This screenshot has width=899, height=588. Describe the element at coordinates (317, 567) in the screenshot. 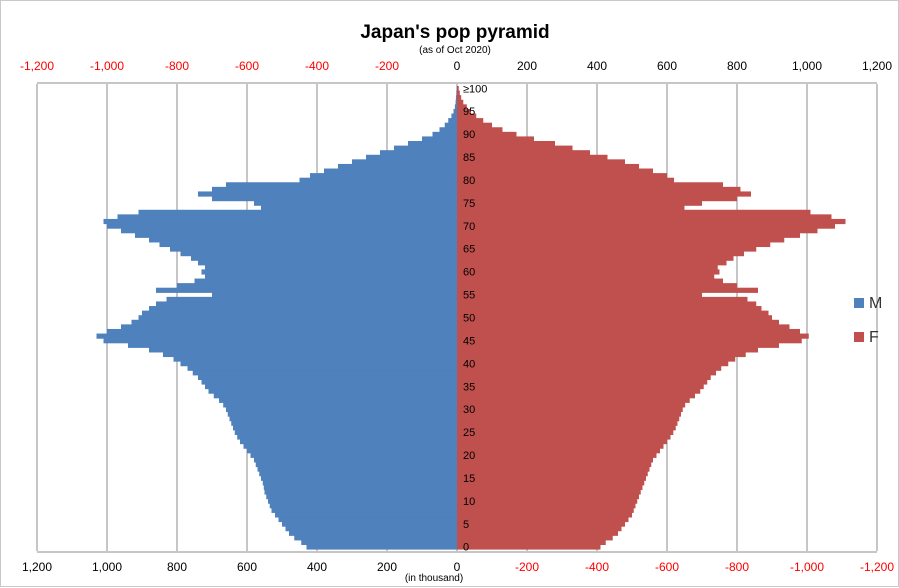

I see `bottom-tick-label: 400` at that location.